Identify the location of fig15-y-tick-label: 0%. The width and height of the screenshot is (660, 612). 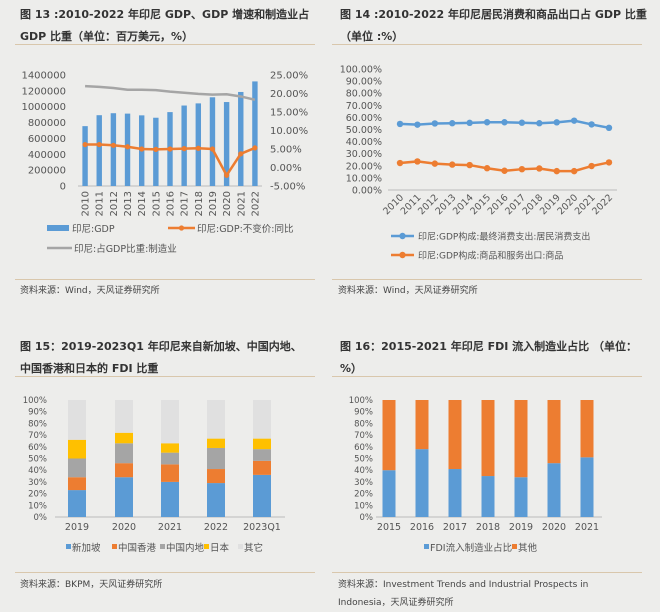
(41, 518).